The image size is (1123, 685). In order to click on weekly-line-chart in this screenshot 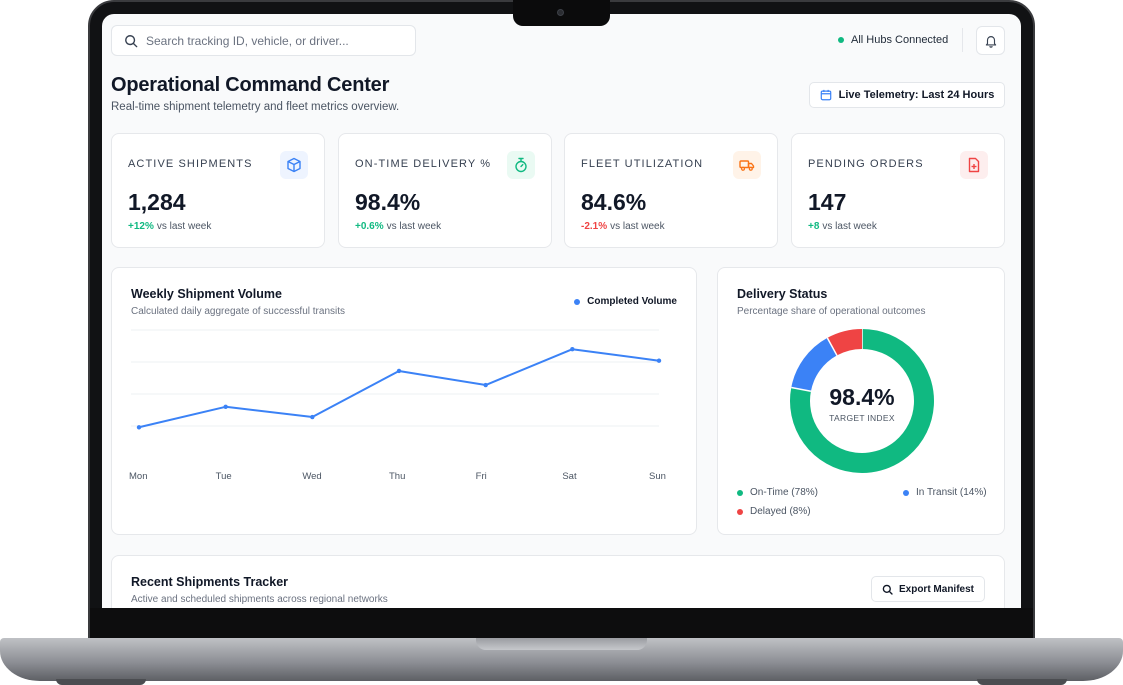, I will do `click(396, 379)`.